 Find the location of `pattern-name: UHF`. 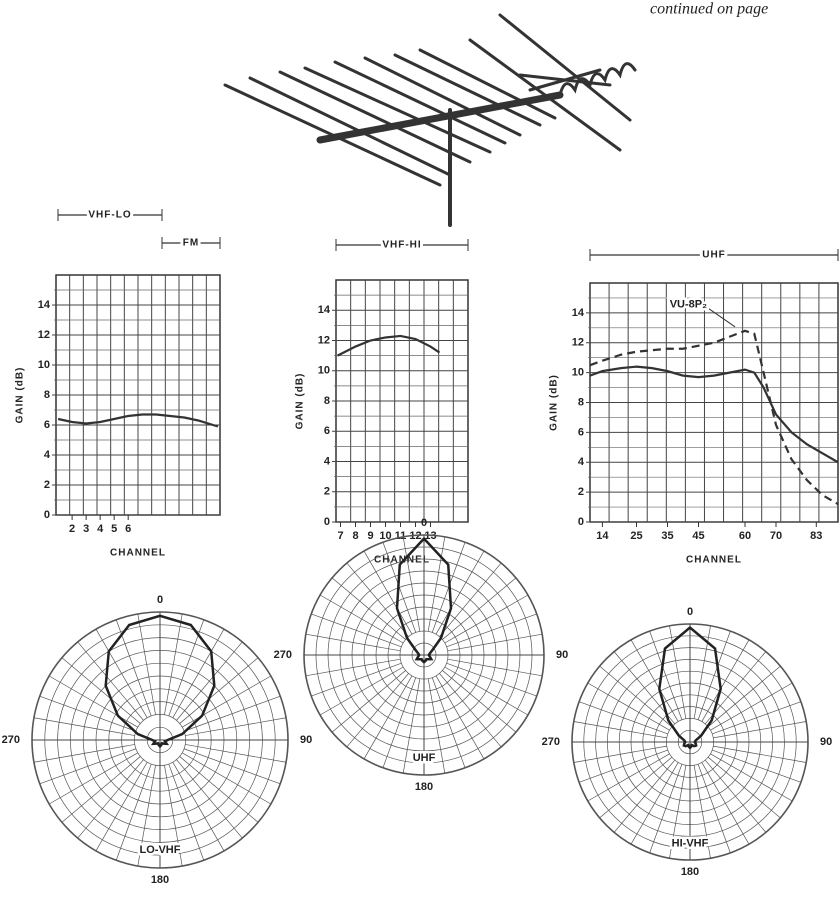

pattern-name: UHF is located at coordinates (424, 758).